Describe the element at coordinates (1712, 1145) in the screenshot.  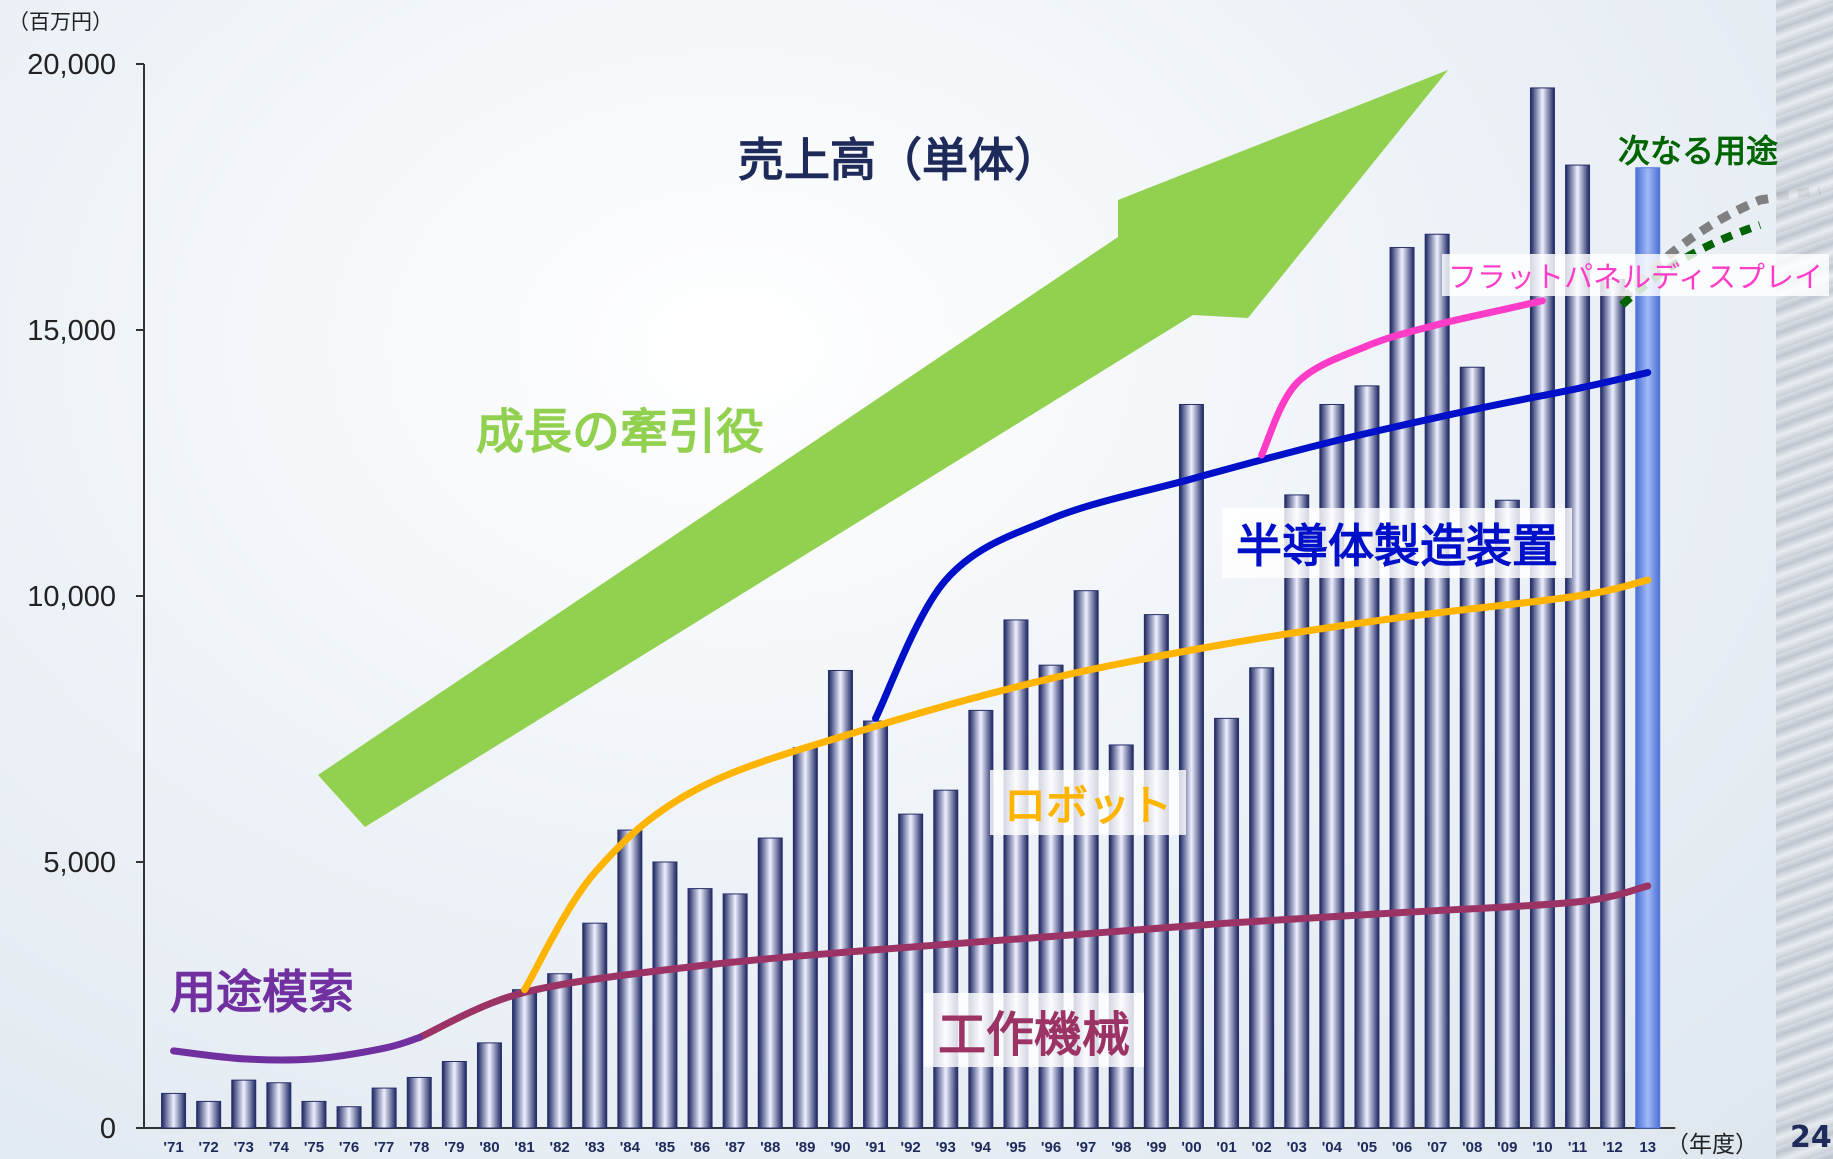
I see `x-unit-label: （年度）` at that location.